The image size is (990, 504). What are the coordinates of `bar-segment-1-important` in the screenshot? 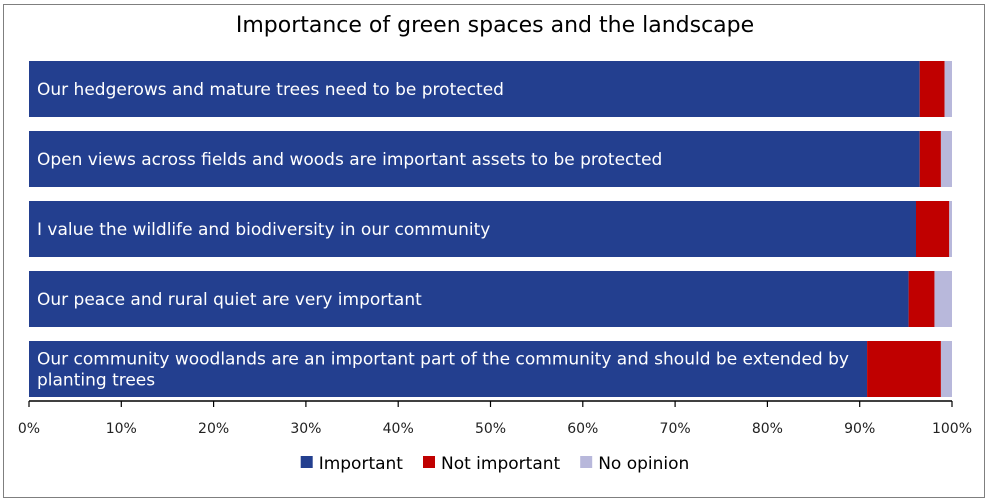 It's located at (474, 89).